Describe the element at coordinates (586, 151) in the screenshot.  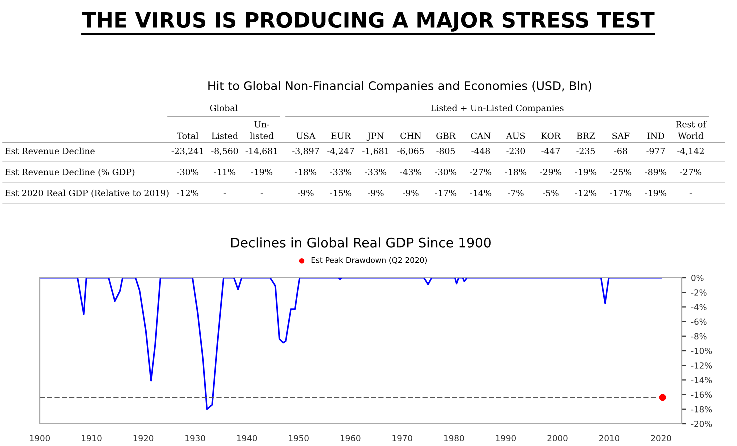
I see `text: -235` at that location.